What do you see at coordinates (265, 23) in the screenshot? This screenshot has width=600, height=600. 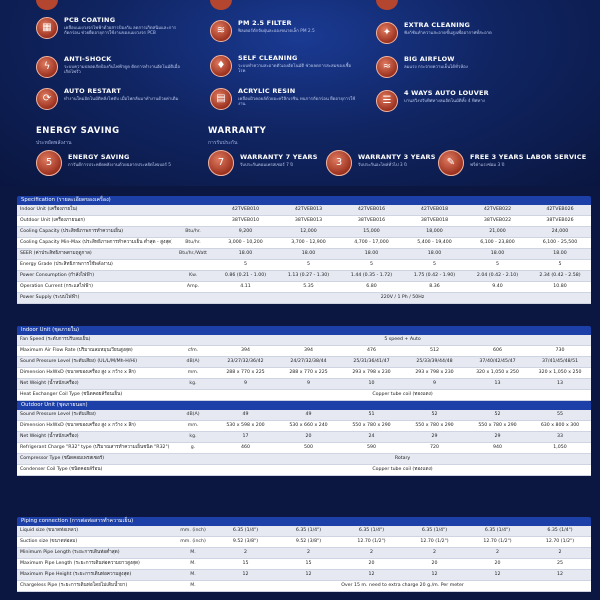 I see `feature-title: PM 2.5 FILTER` at bounding box center [265, 23].